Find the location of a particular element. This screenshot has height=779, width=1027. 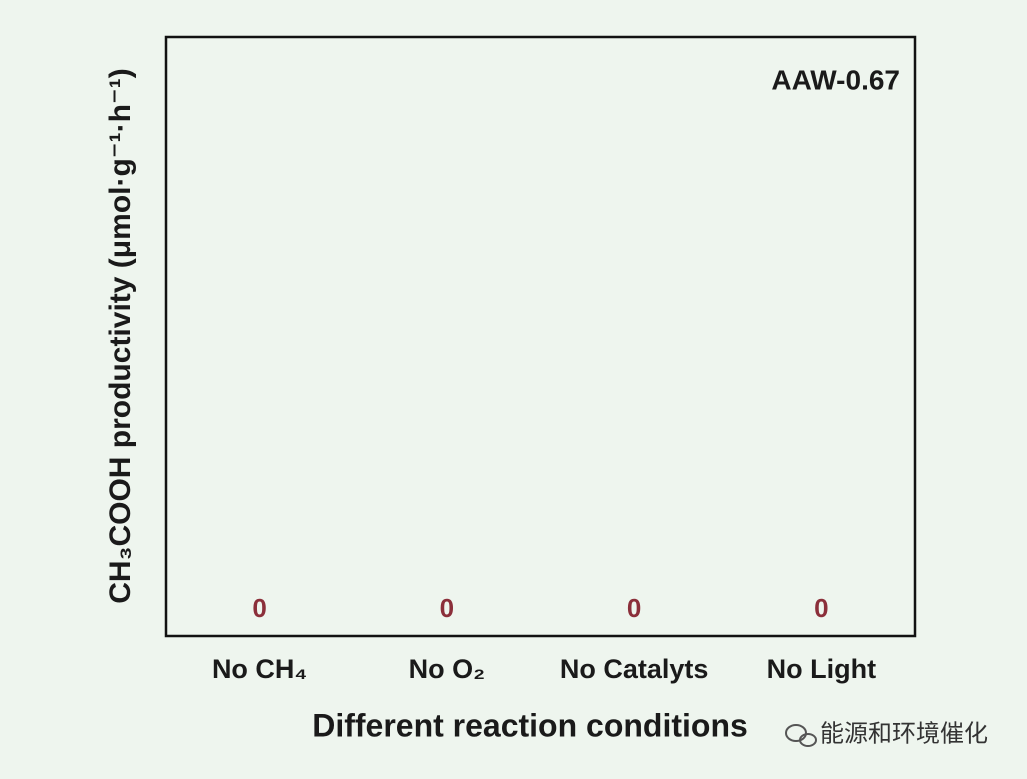

x-tick-label: No CH₄ is located at coordinates (259, 669).